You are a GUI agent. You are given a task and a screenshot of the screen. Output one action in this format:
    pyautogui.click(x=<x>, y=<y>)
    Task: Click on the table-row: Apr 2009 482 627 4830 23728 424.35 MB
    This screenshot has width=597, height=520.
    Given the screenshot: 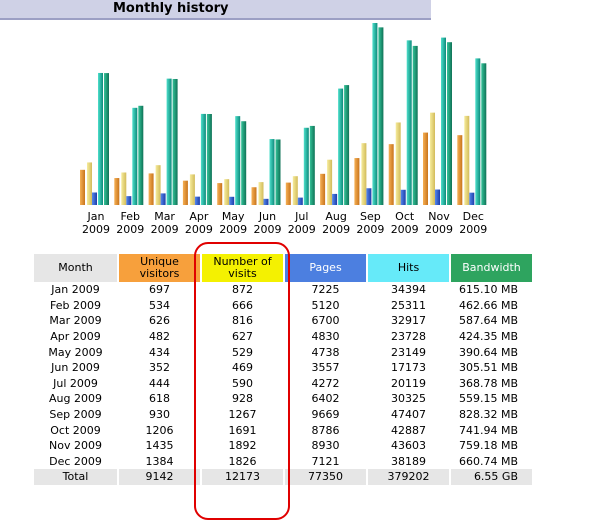 What is the action you would take?
    pyautogui.click(x=283, y=336)
    